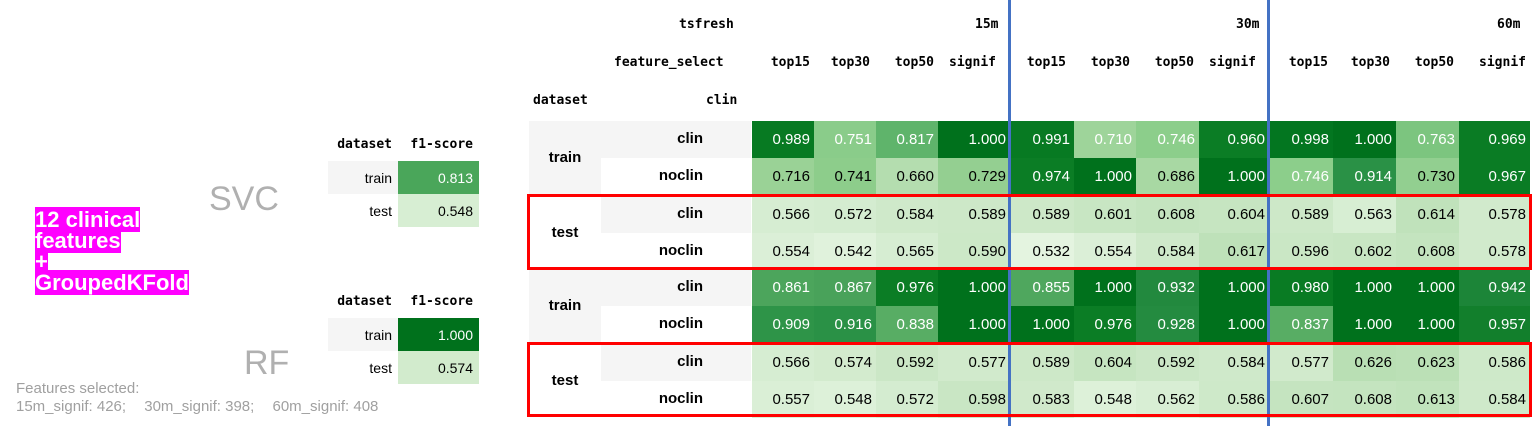 This screenshot has height=426, width=1537. Describe the element at coordinates (783, 362) in the screenshot. I see `score-cell: 0.566` at that location.